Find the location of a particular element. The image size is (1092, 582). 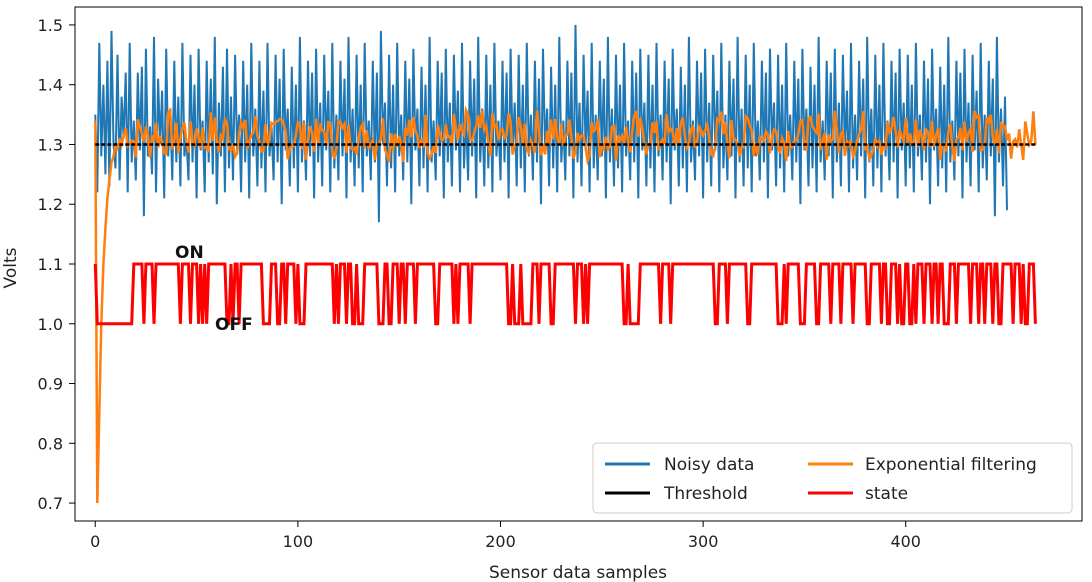

y-tick-label: 0.9 is located at coordinates (50, 384).